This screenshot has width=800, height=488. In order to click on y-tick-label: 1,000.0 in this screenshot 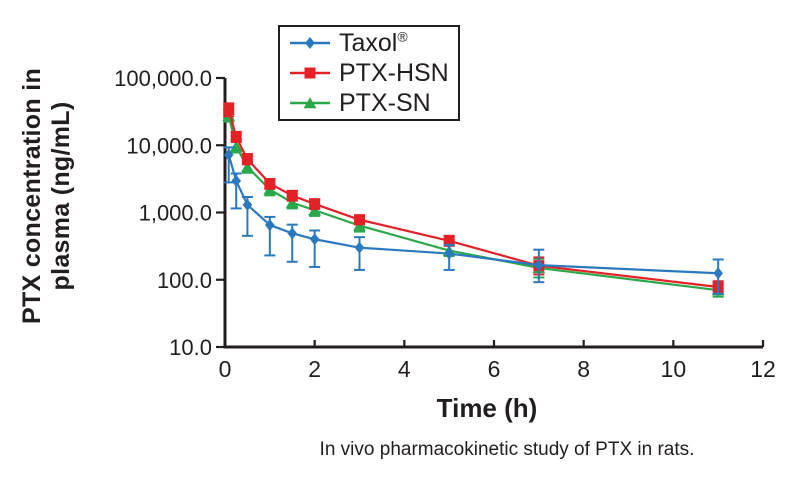, I will do `click(175, 213)`.